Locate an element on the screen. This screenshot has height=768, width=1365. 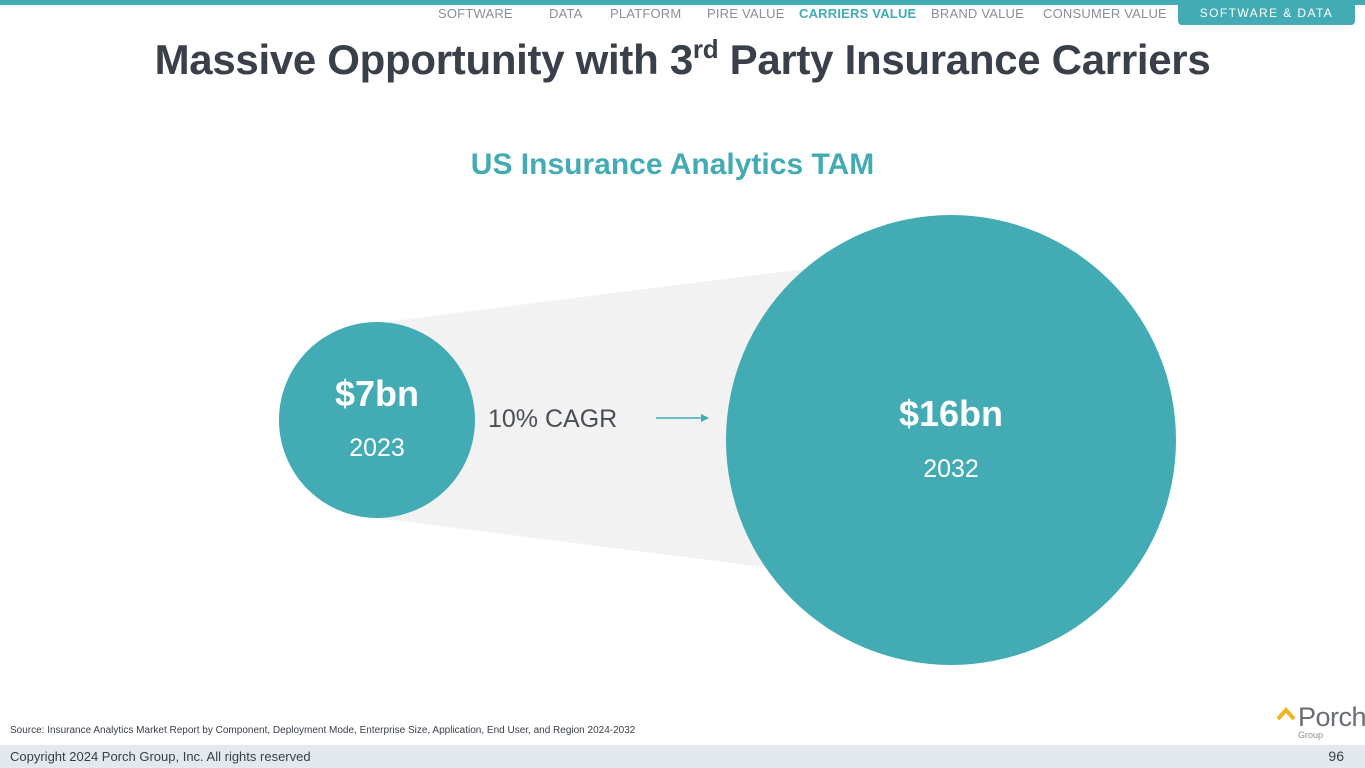
page-number: 96 is located at coordinates (1336, 756).